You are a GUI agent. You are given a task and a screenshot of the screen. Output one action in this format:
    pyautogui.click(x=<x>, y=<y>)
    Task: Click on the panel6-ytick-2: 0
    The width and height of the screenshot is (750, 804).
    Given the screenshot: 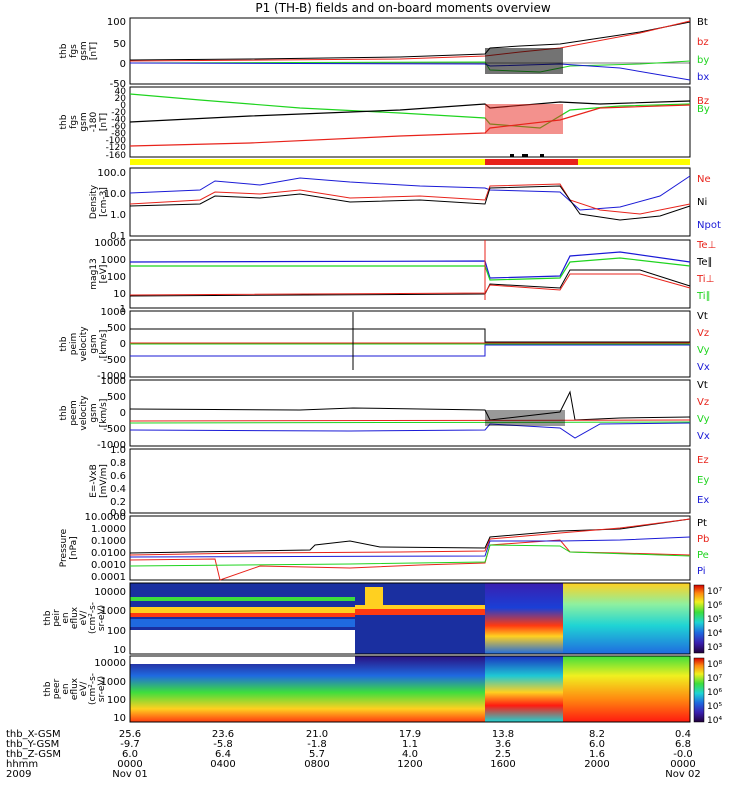 What is the action you would take?
    pyautogui.click(x=123, y=413)
    